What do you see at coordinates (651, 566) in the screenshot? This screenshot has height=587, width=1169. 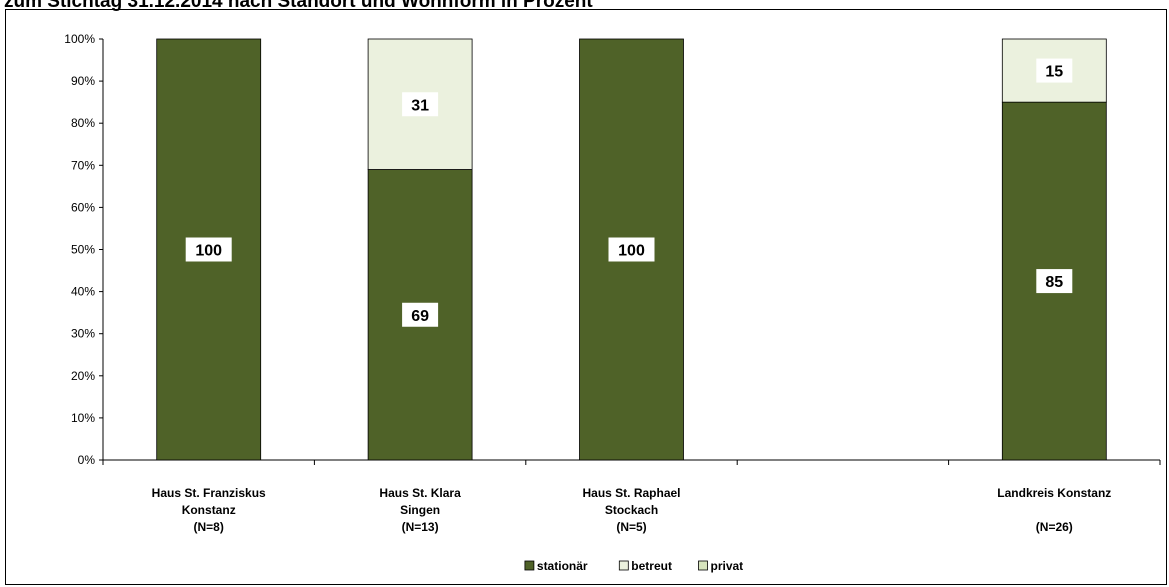 I see `legend-label: betreut` at bounding box center [651, 566].